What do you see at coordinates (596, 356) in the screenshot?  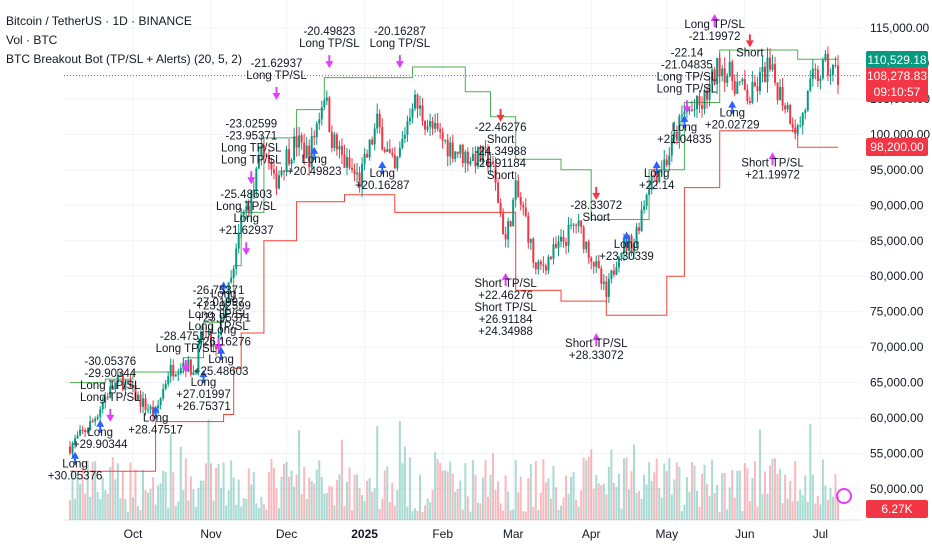 I see `annotation-label: +28.33072` at bounding box center [596, 356].